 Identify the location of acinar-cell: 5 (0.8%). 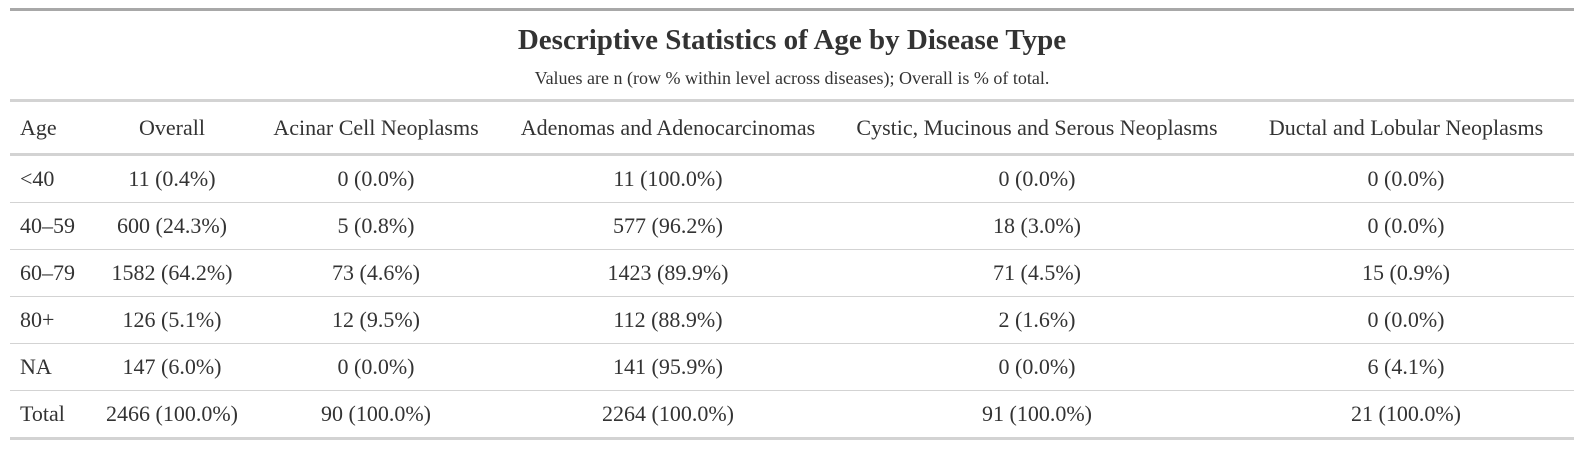
(376, 226).